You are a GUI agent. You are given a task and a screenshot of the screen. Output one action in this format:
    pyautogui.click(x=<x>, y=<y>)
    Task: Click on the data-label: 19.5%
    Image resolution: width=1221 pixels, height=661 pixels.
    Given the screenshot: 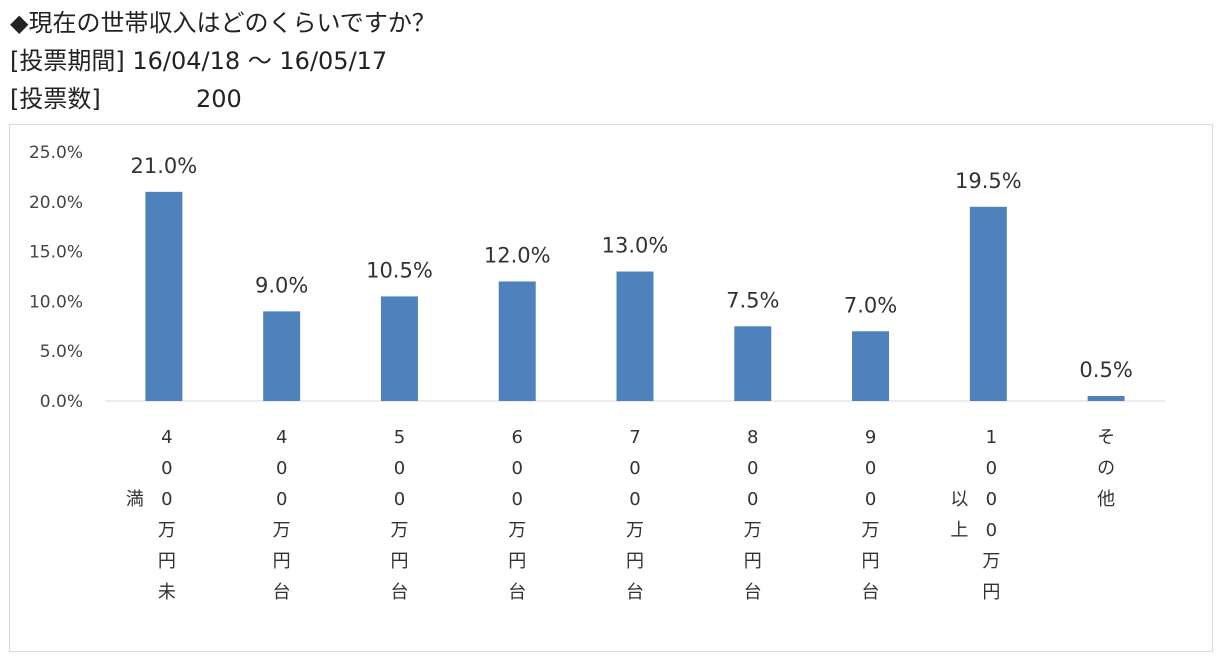 What is the action you would take?
    pyautogui.click(x=988, y=181)
    